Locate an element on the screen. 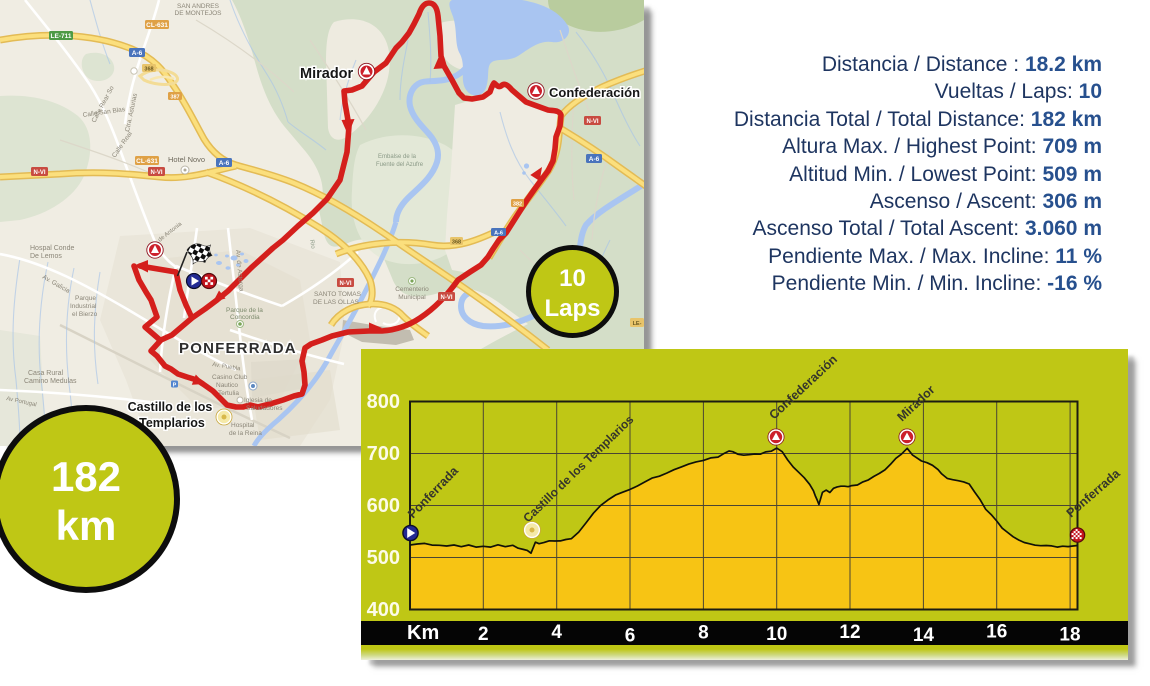 Image resolution: width=1150 pixels, height=686 pixels. svg-text: 4 is located at coordinates (556, 632).